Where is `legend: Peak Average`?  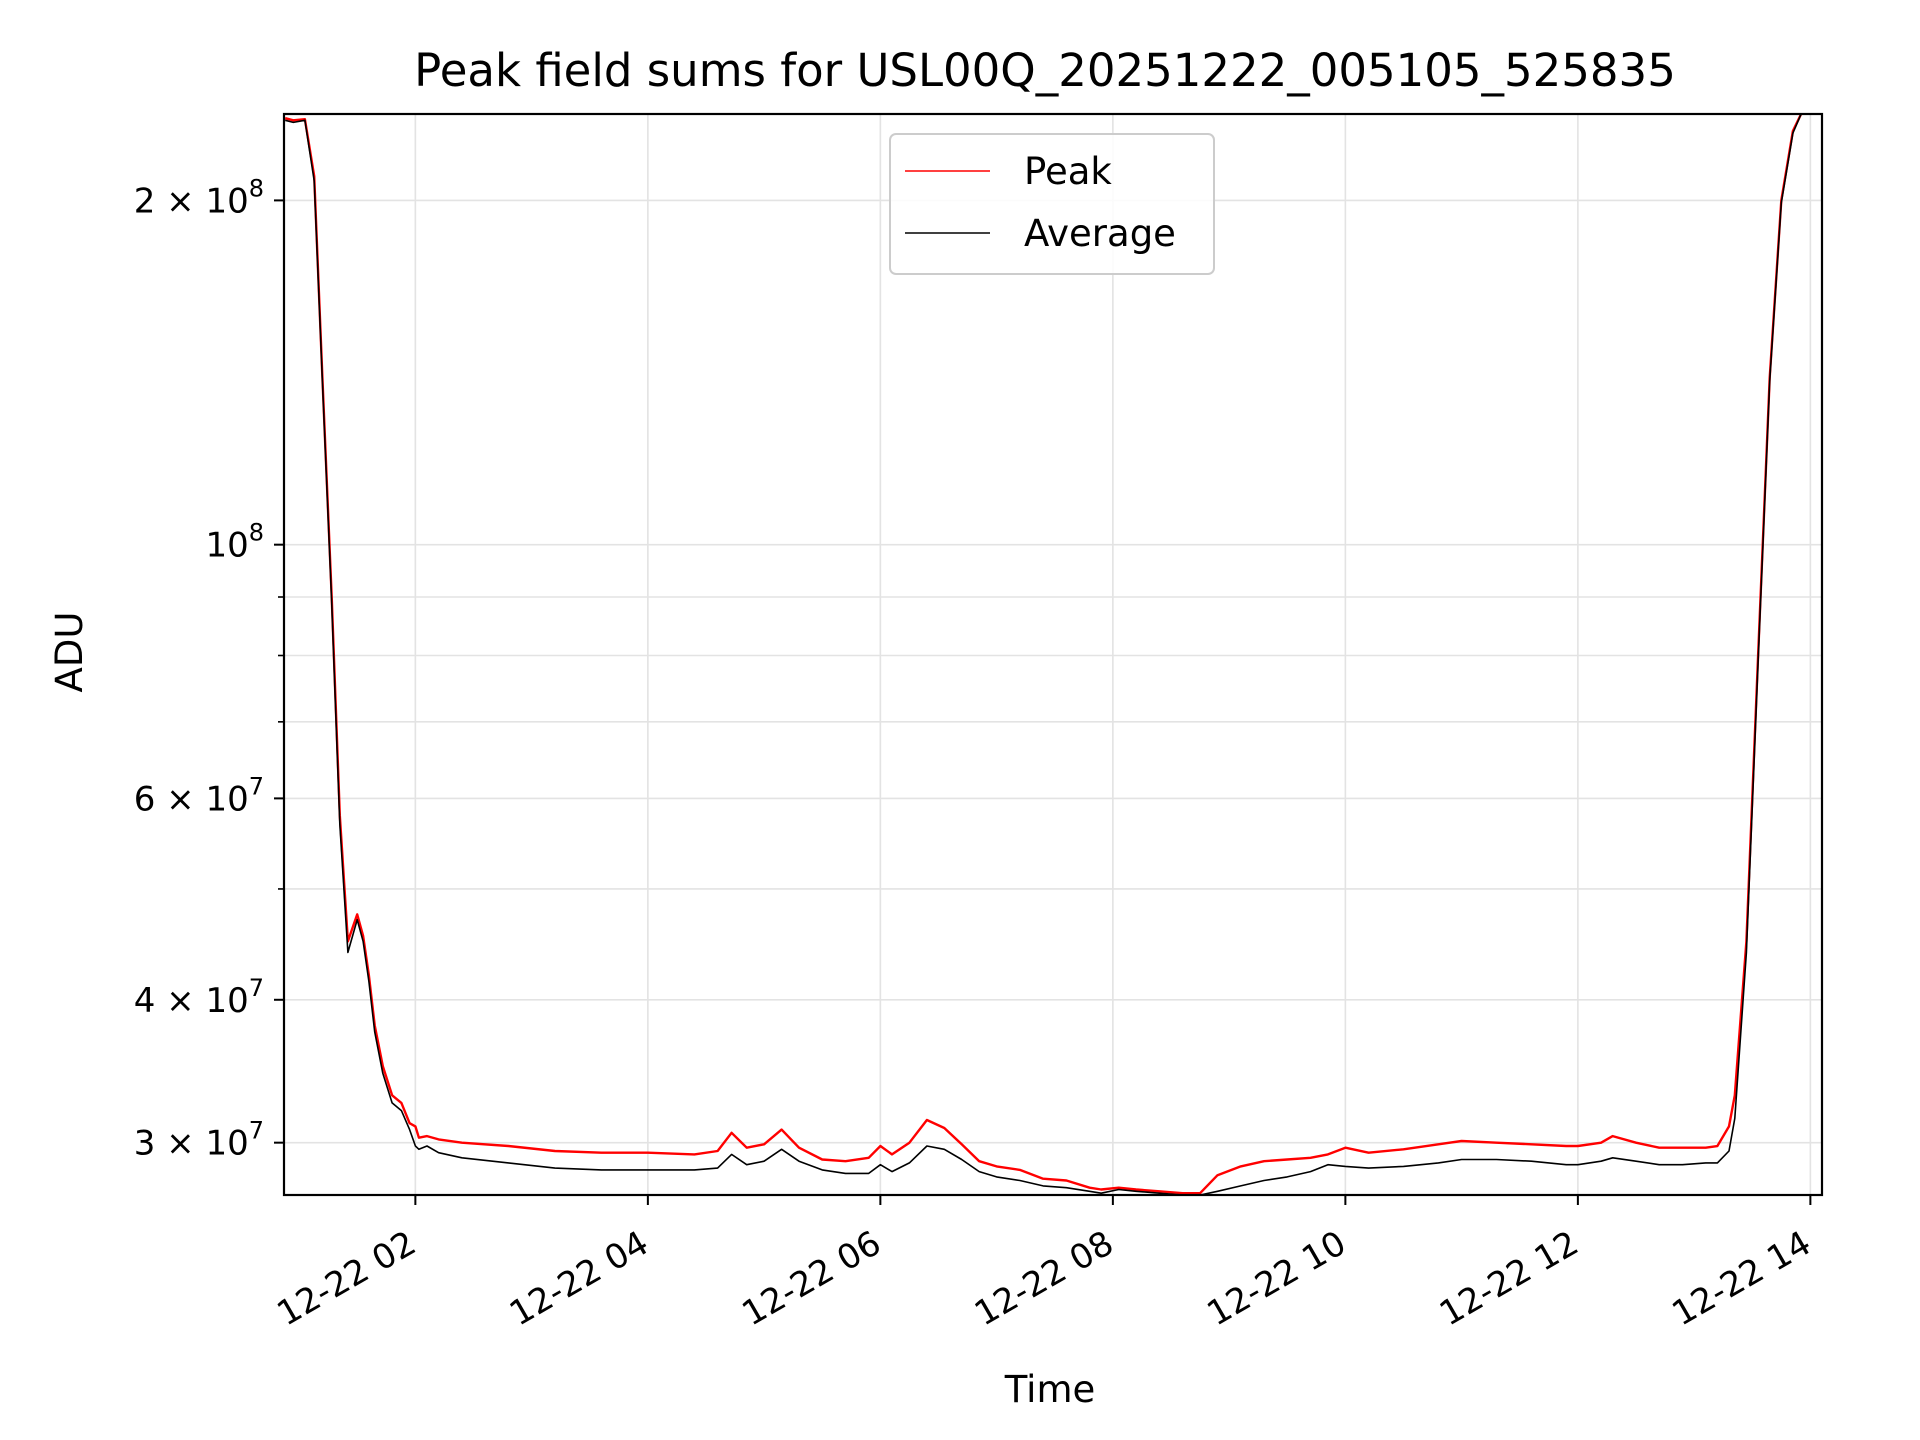 legend: Peak Average is located at coordinates (1052, 204).